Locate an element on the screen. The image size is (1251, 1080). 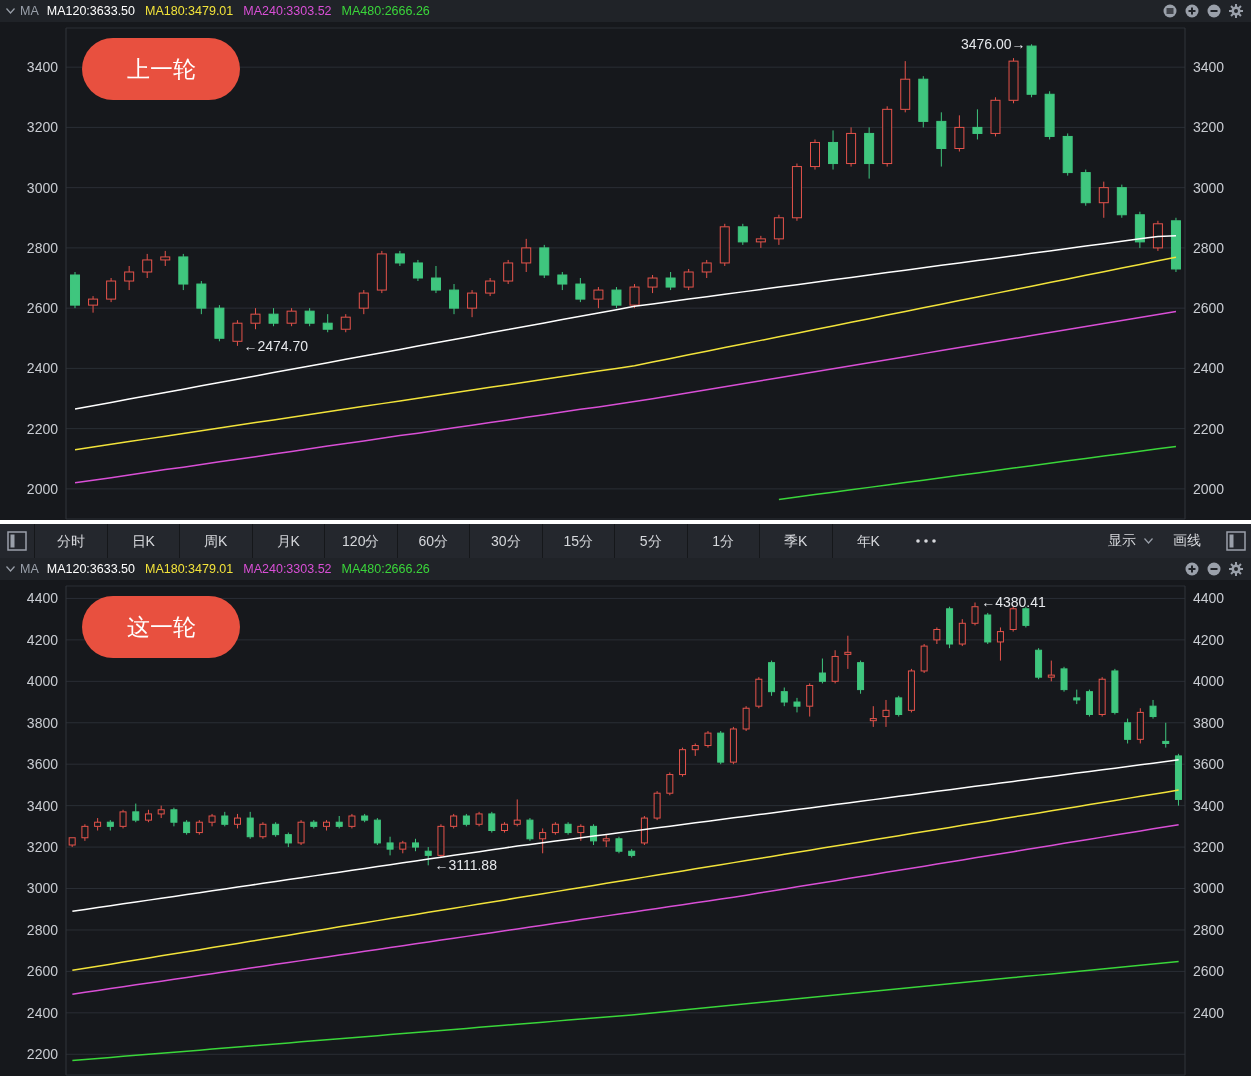
annotation: ←3111.88 is located at coordinates (466, 865).